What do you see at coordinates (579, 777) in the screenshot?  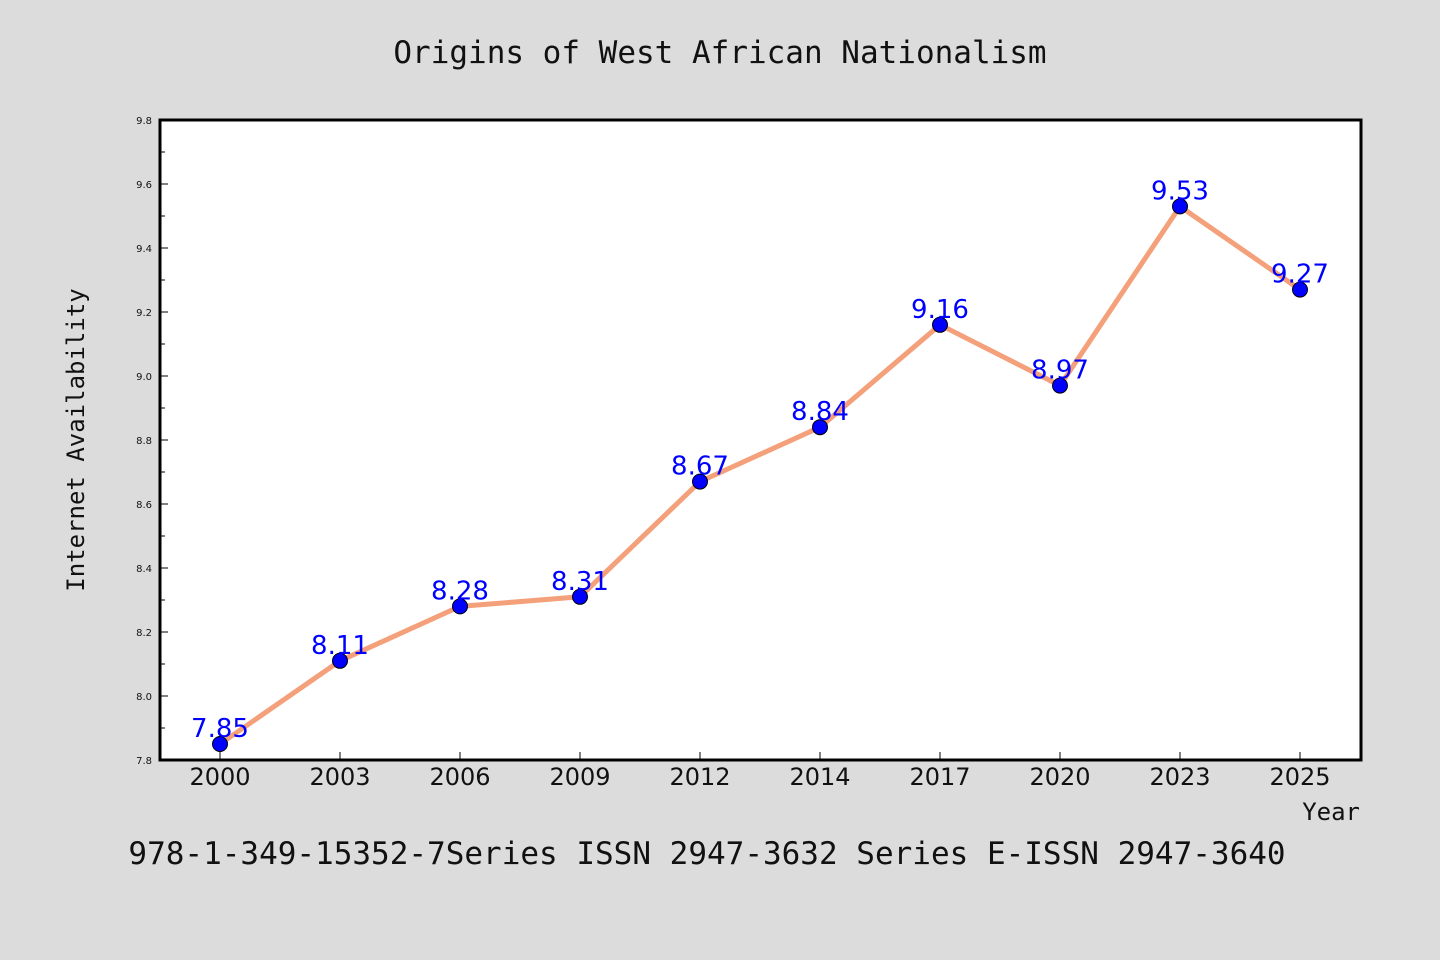 I see `x-tick-label: 2009` at bounding box center [579, 777].